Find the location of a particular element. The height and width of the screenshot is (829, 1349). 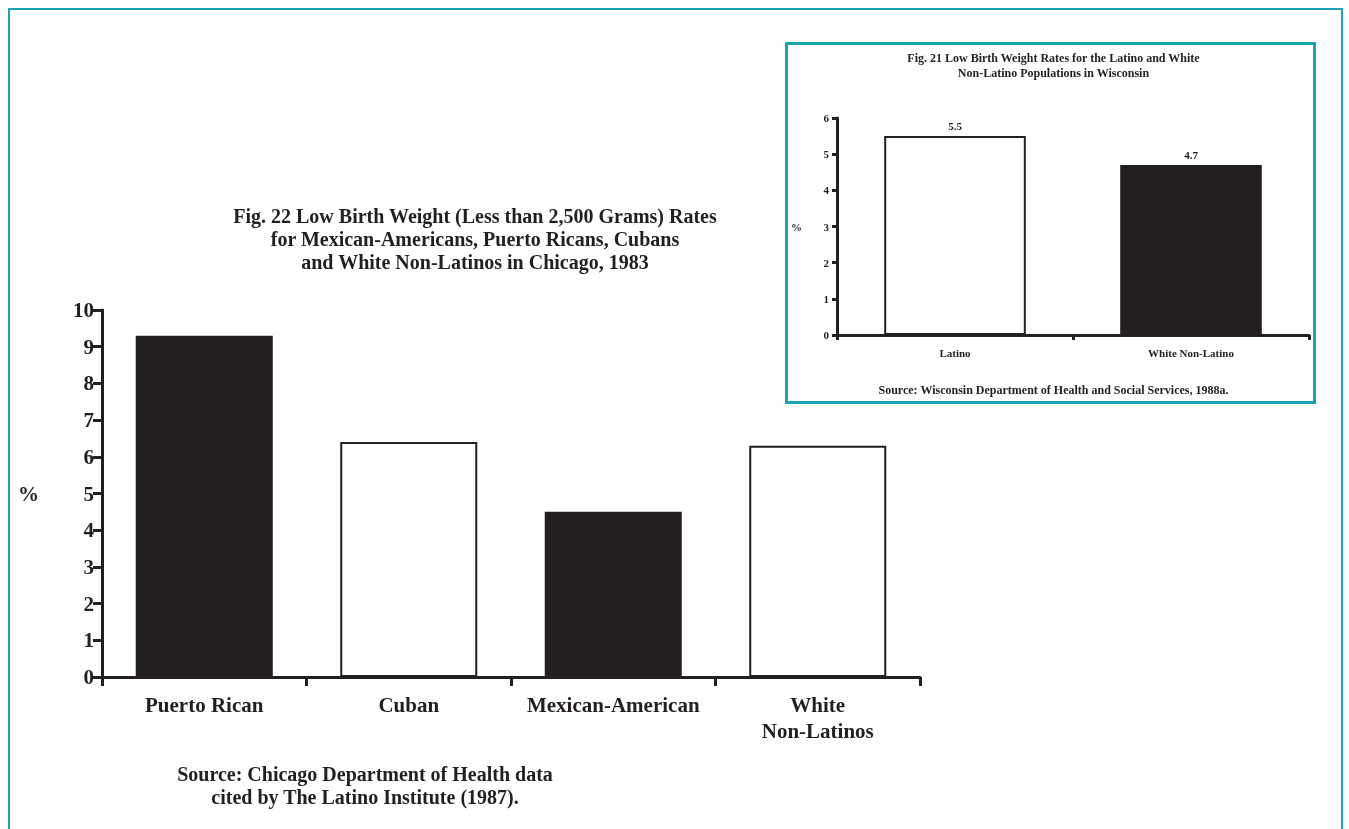

data-label: 4.7 is located at coordinates (1191, 154).